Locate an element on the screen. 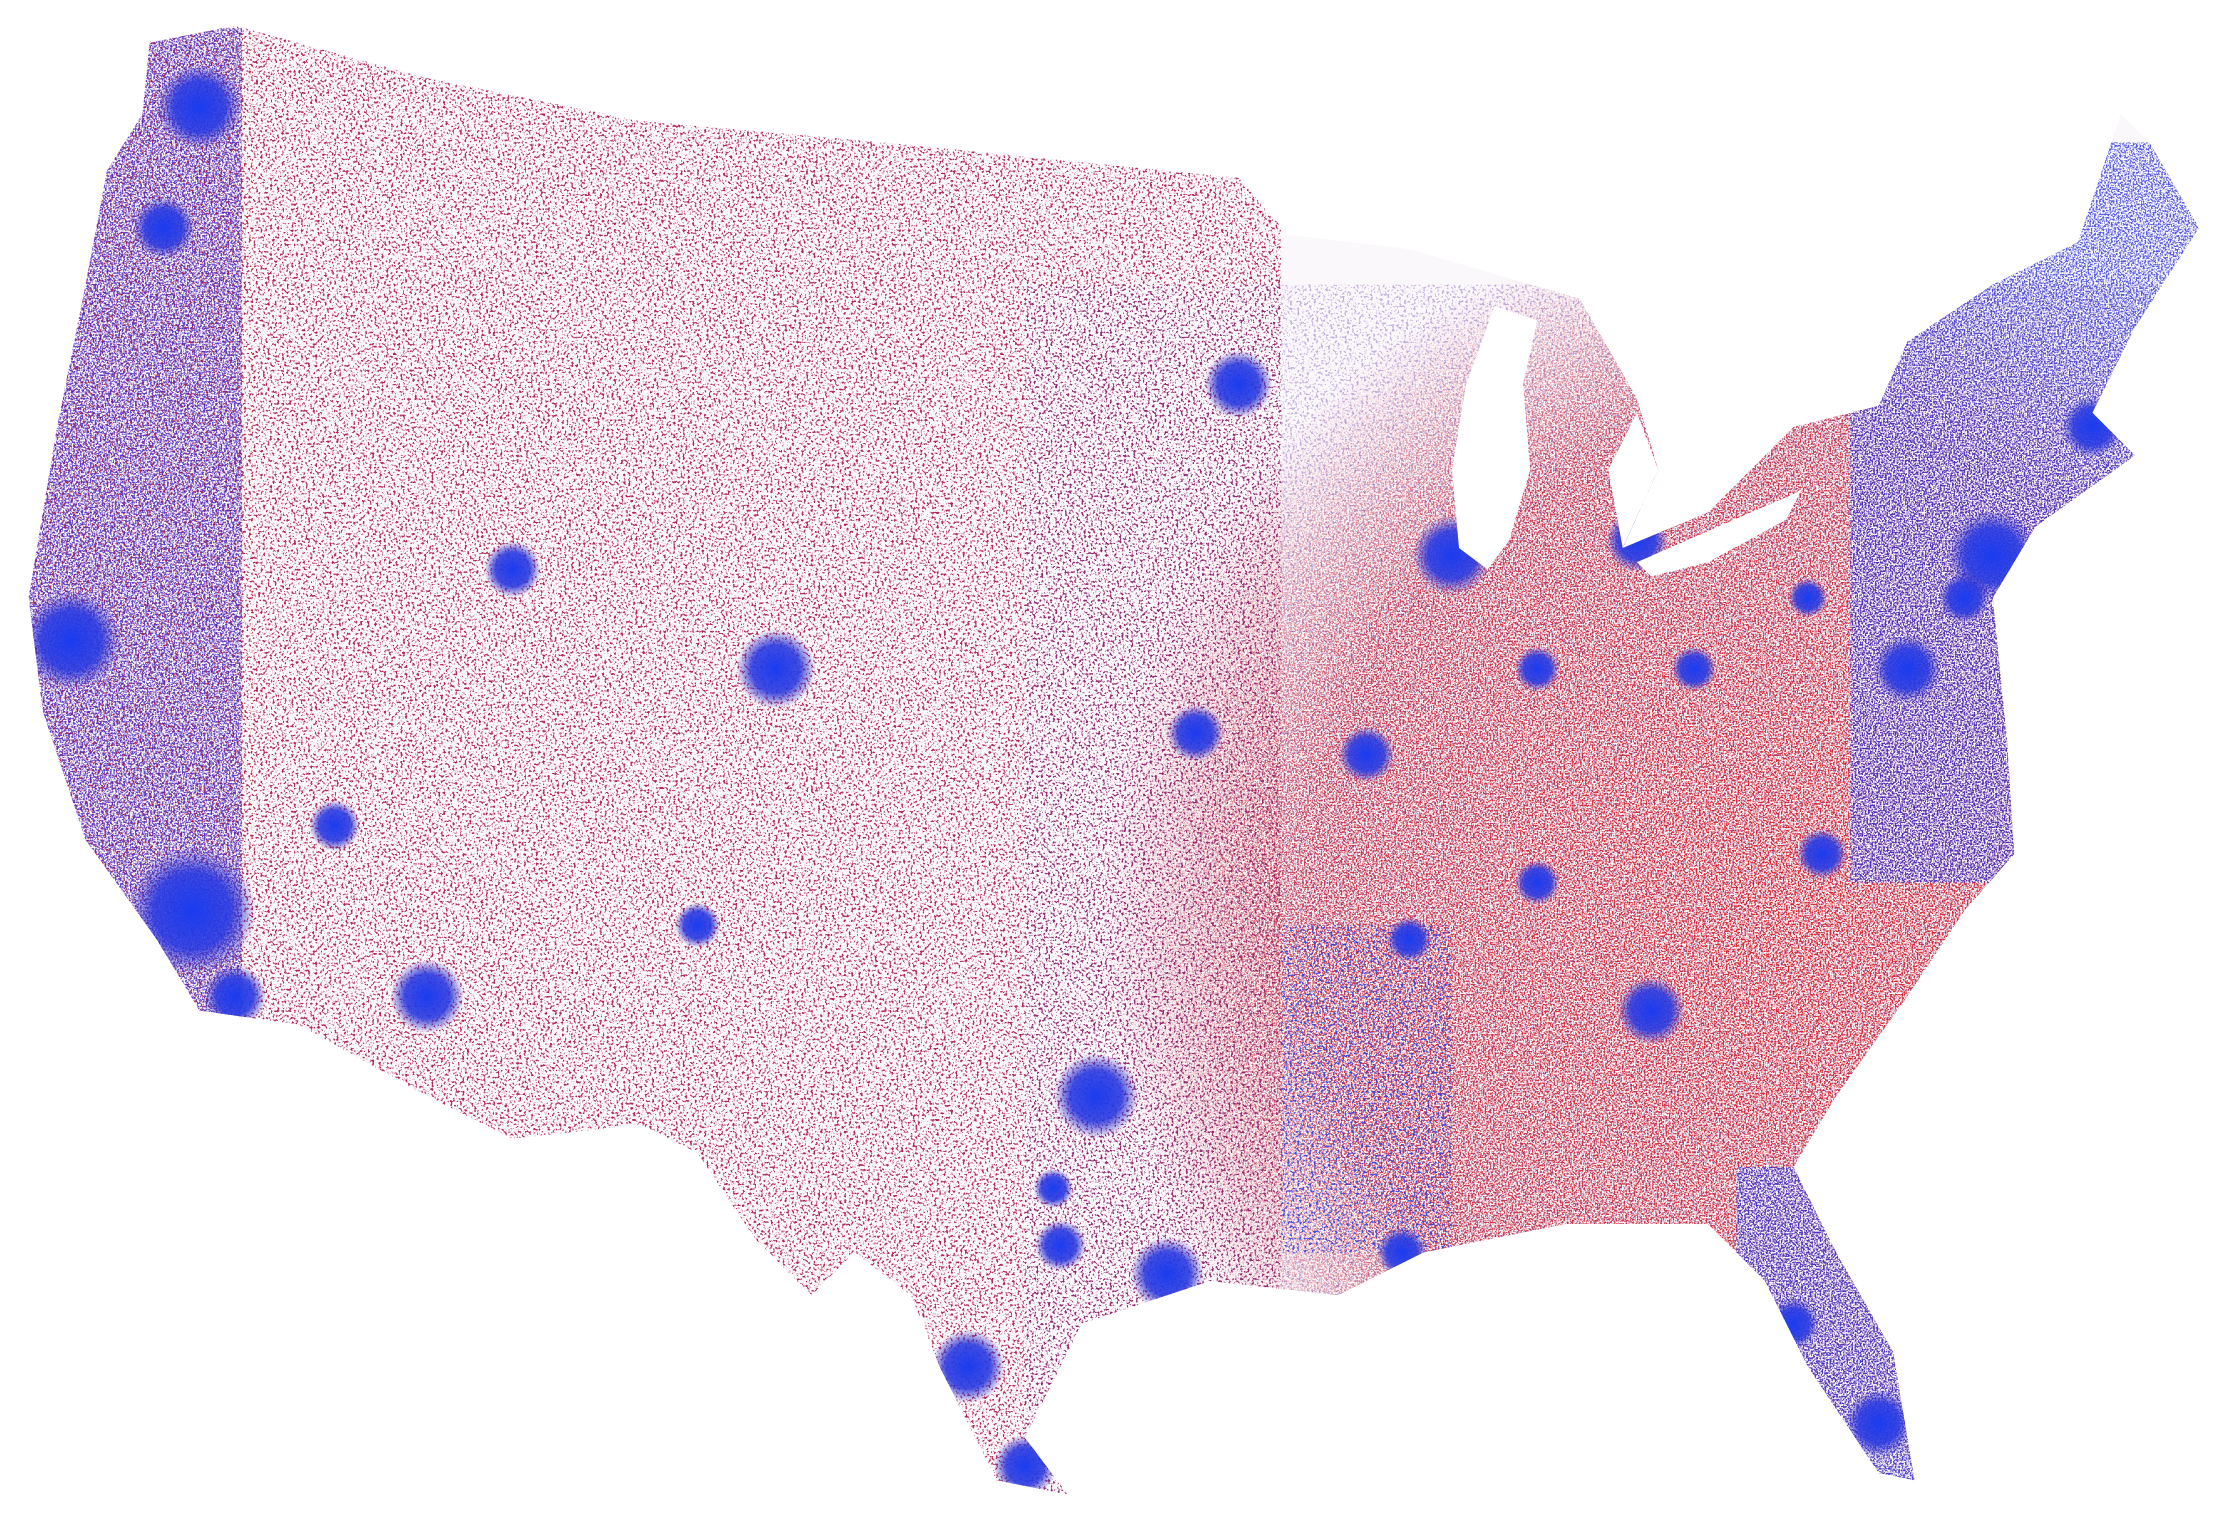 This screenshot has width=2232, height=1540. lake-michigan is located at coordinates (1494, 438).